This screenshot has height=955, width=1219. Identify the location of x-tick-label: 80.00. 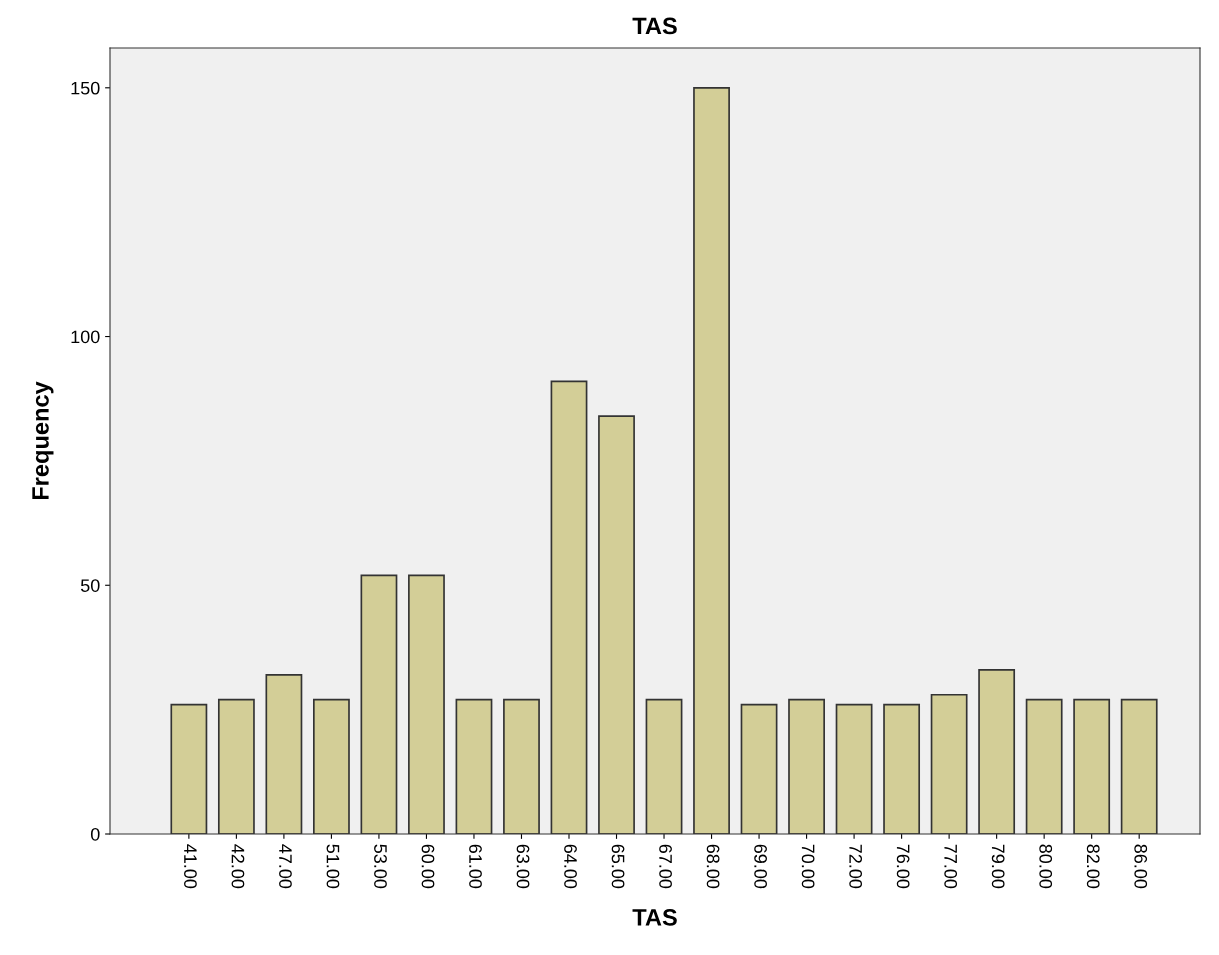
(1046, 866).